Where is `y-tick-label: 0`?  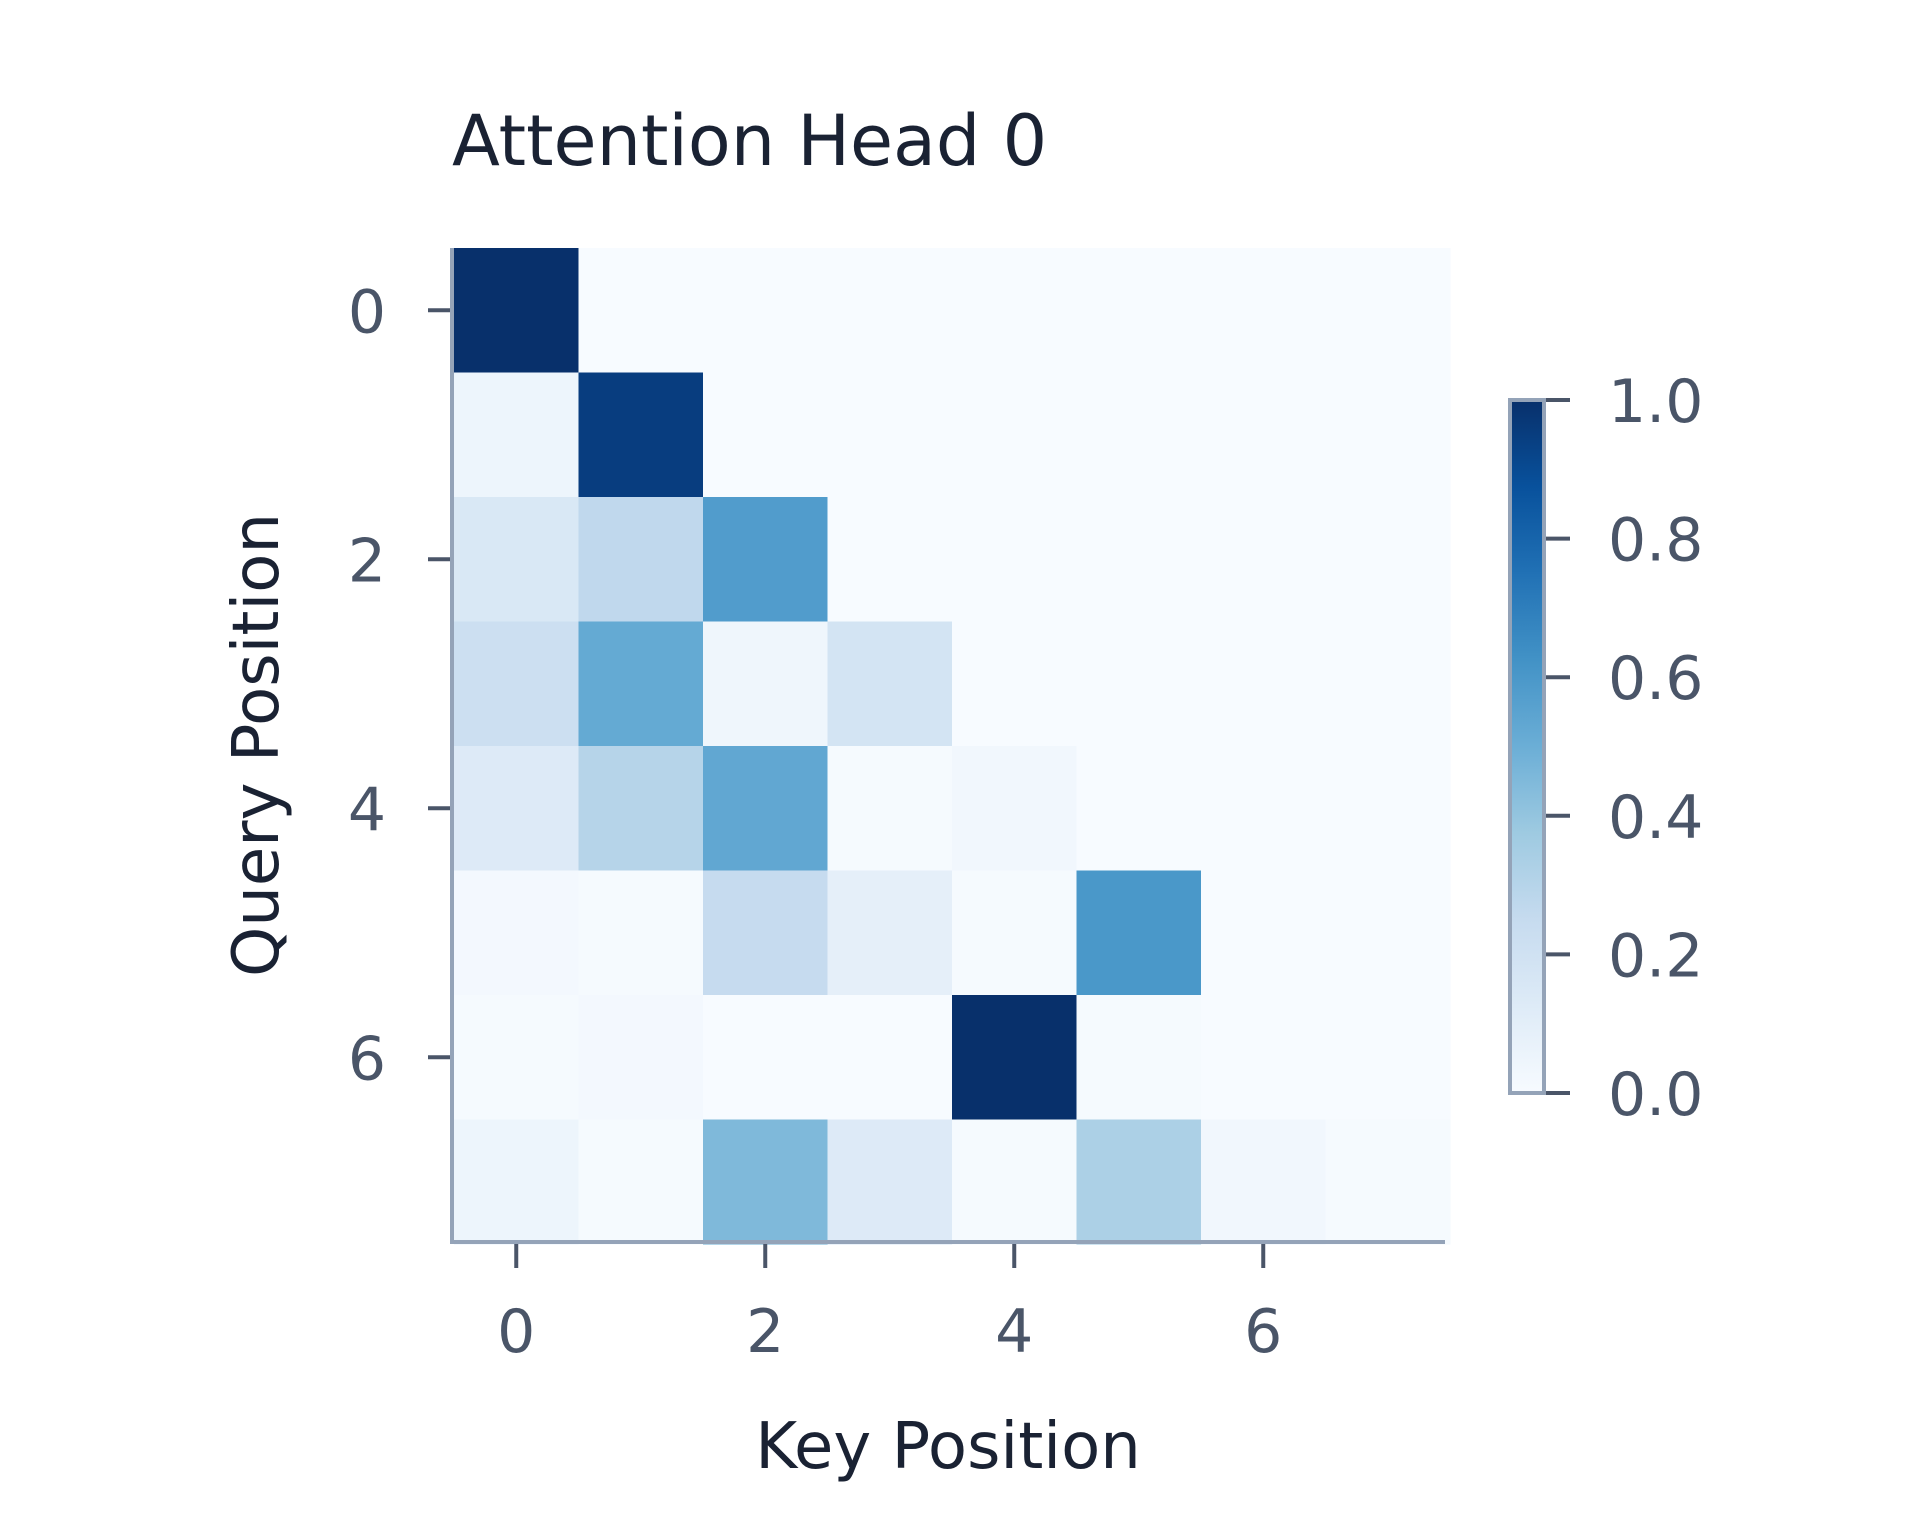 y-tick-label: 0 is located at coordinates (367, 312).